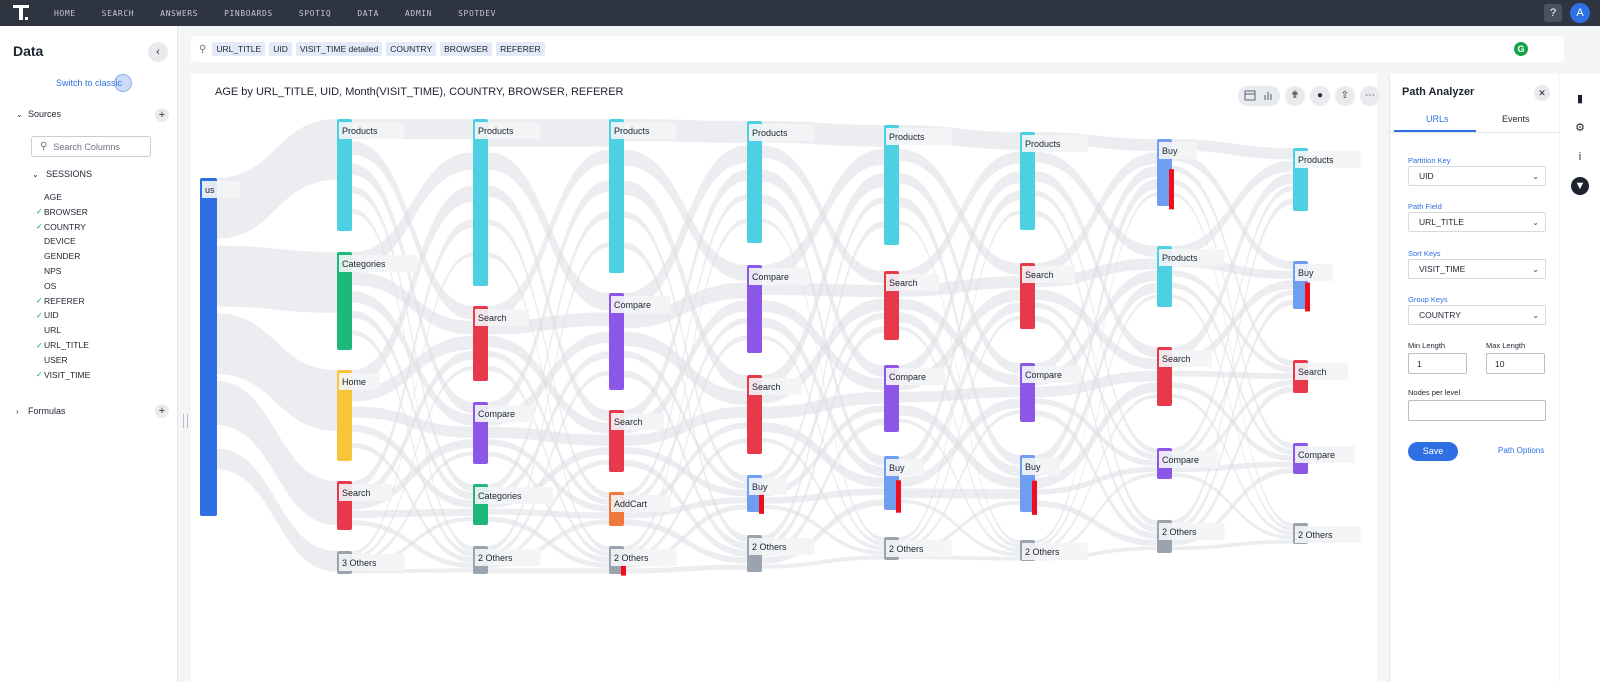  I want to click on nav-admin: ADMIN, so click(419, 13).